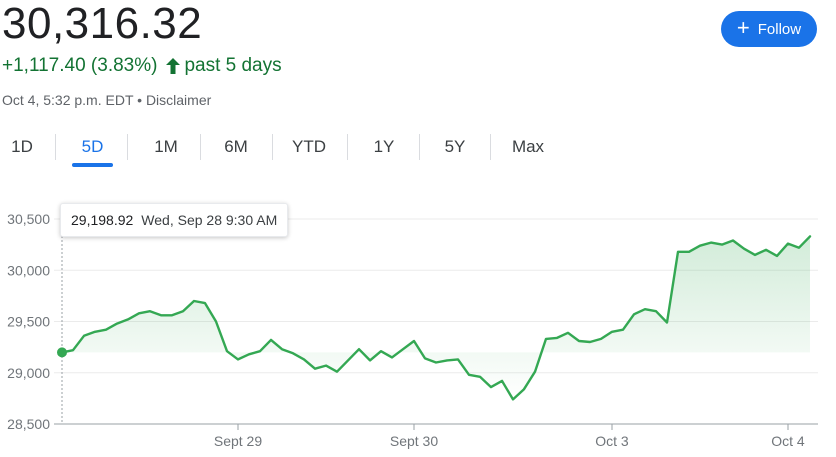 This screenshot has width=836, height=457. What do you see at coordinates (28, 373) in the screenshot?
I see `y-tick-label: 29,000` at bounding box center [28, 373].